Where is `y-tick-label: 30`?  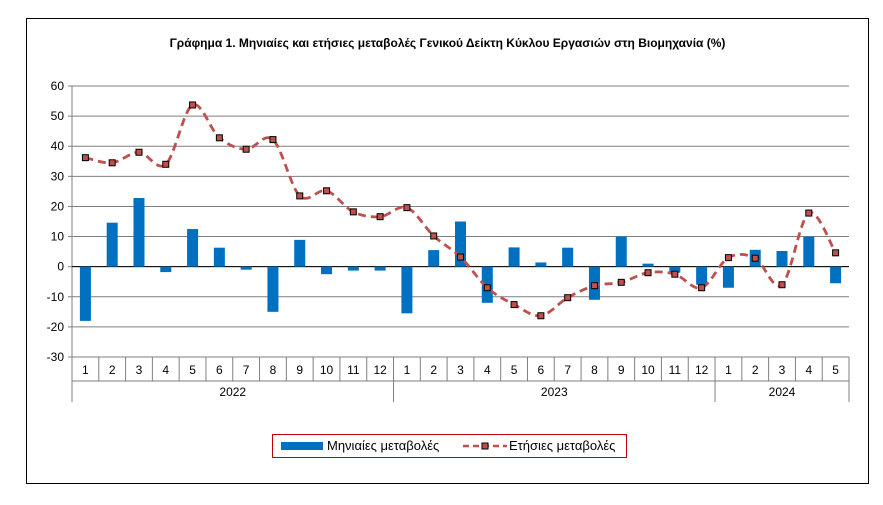 y-tick-label: 30 is located at coordinates (58, 176).